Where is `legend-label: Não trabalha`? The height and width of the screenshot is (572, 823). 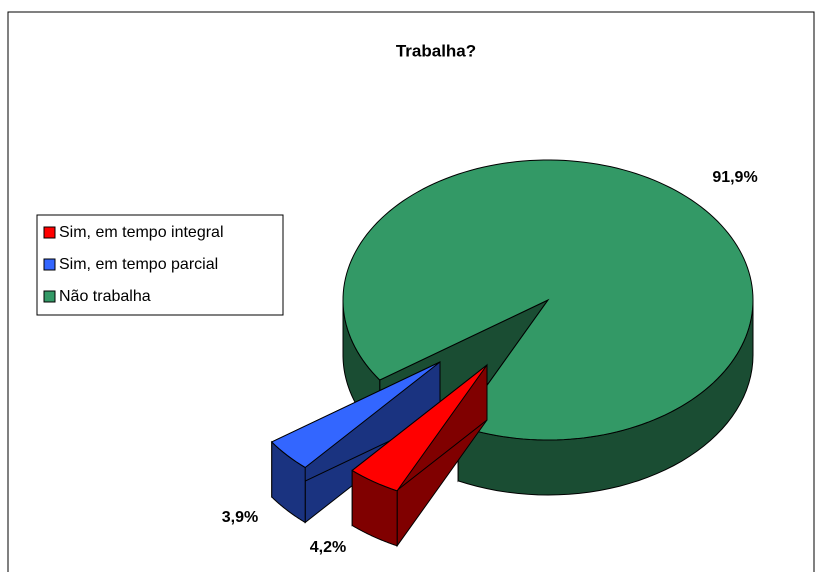
legend-label: Não trabalha is located at coordinates (105, 296).